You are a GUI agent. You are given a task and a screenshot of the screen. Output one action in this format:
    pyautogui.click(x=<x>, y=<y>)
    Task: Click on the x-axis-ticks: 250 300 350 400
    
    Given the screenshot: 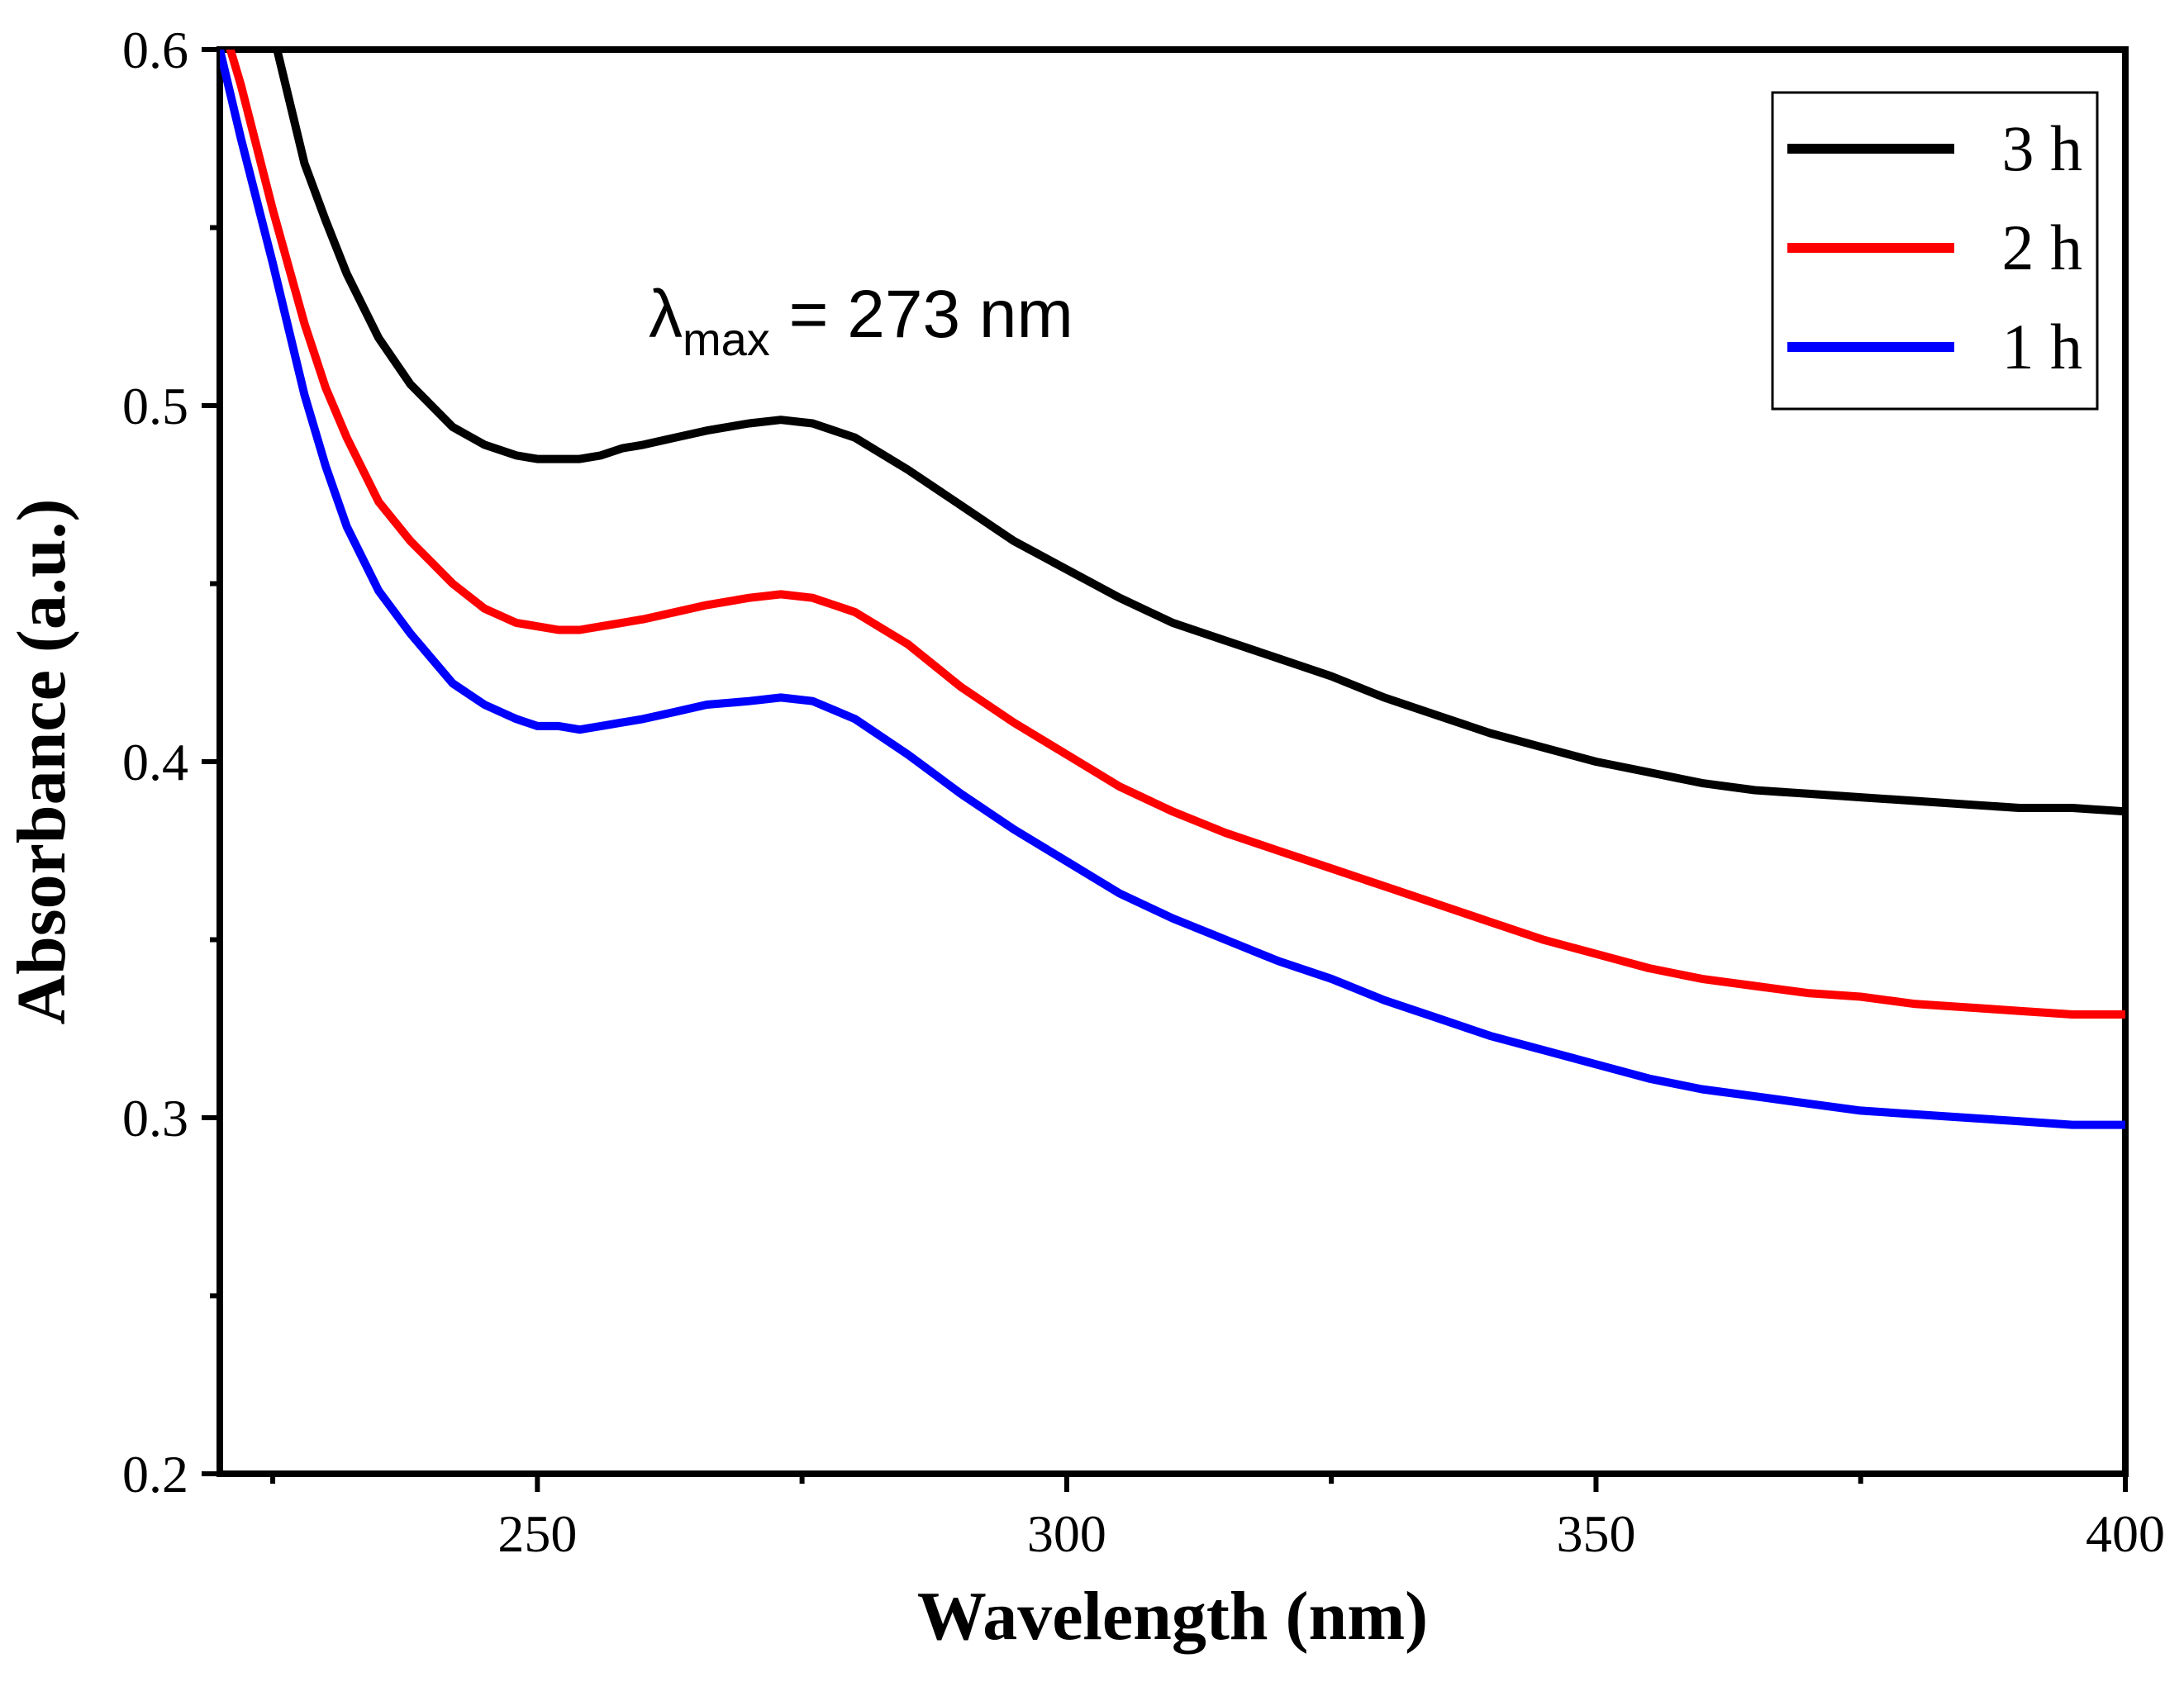 What is the action you would take?
    pyautogui.click(x=1217, y=1518)
    